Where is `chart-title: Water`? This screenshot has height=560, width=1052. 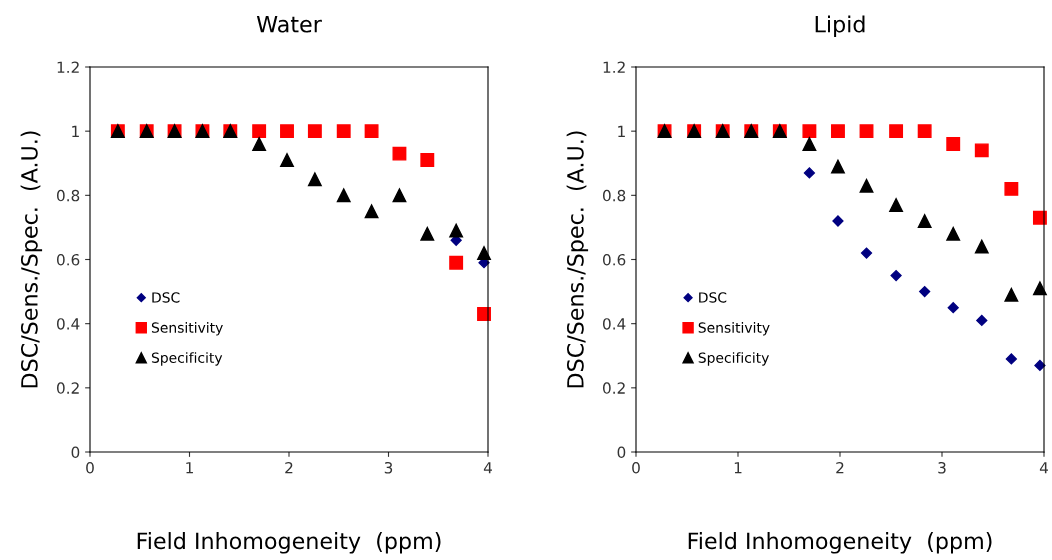 chart-title: Water is located at coordinates (289, 24).